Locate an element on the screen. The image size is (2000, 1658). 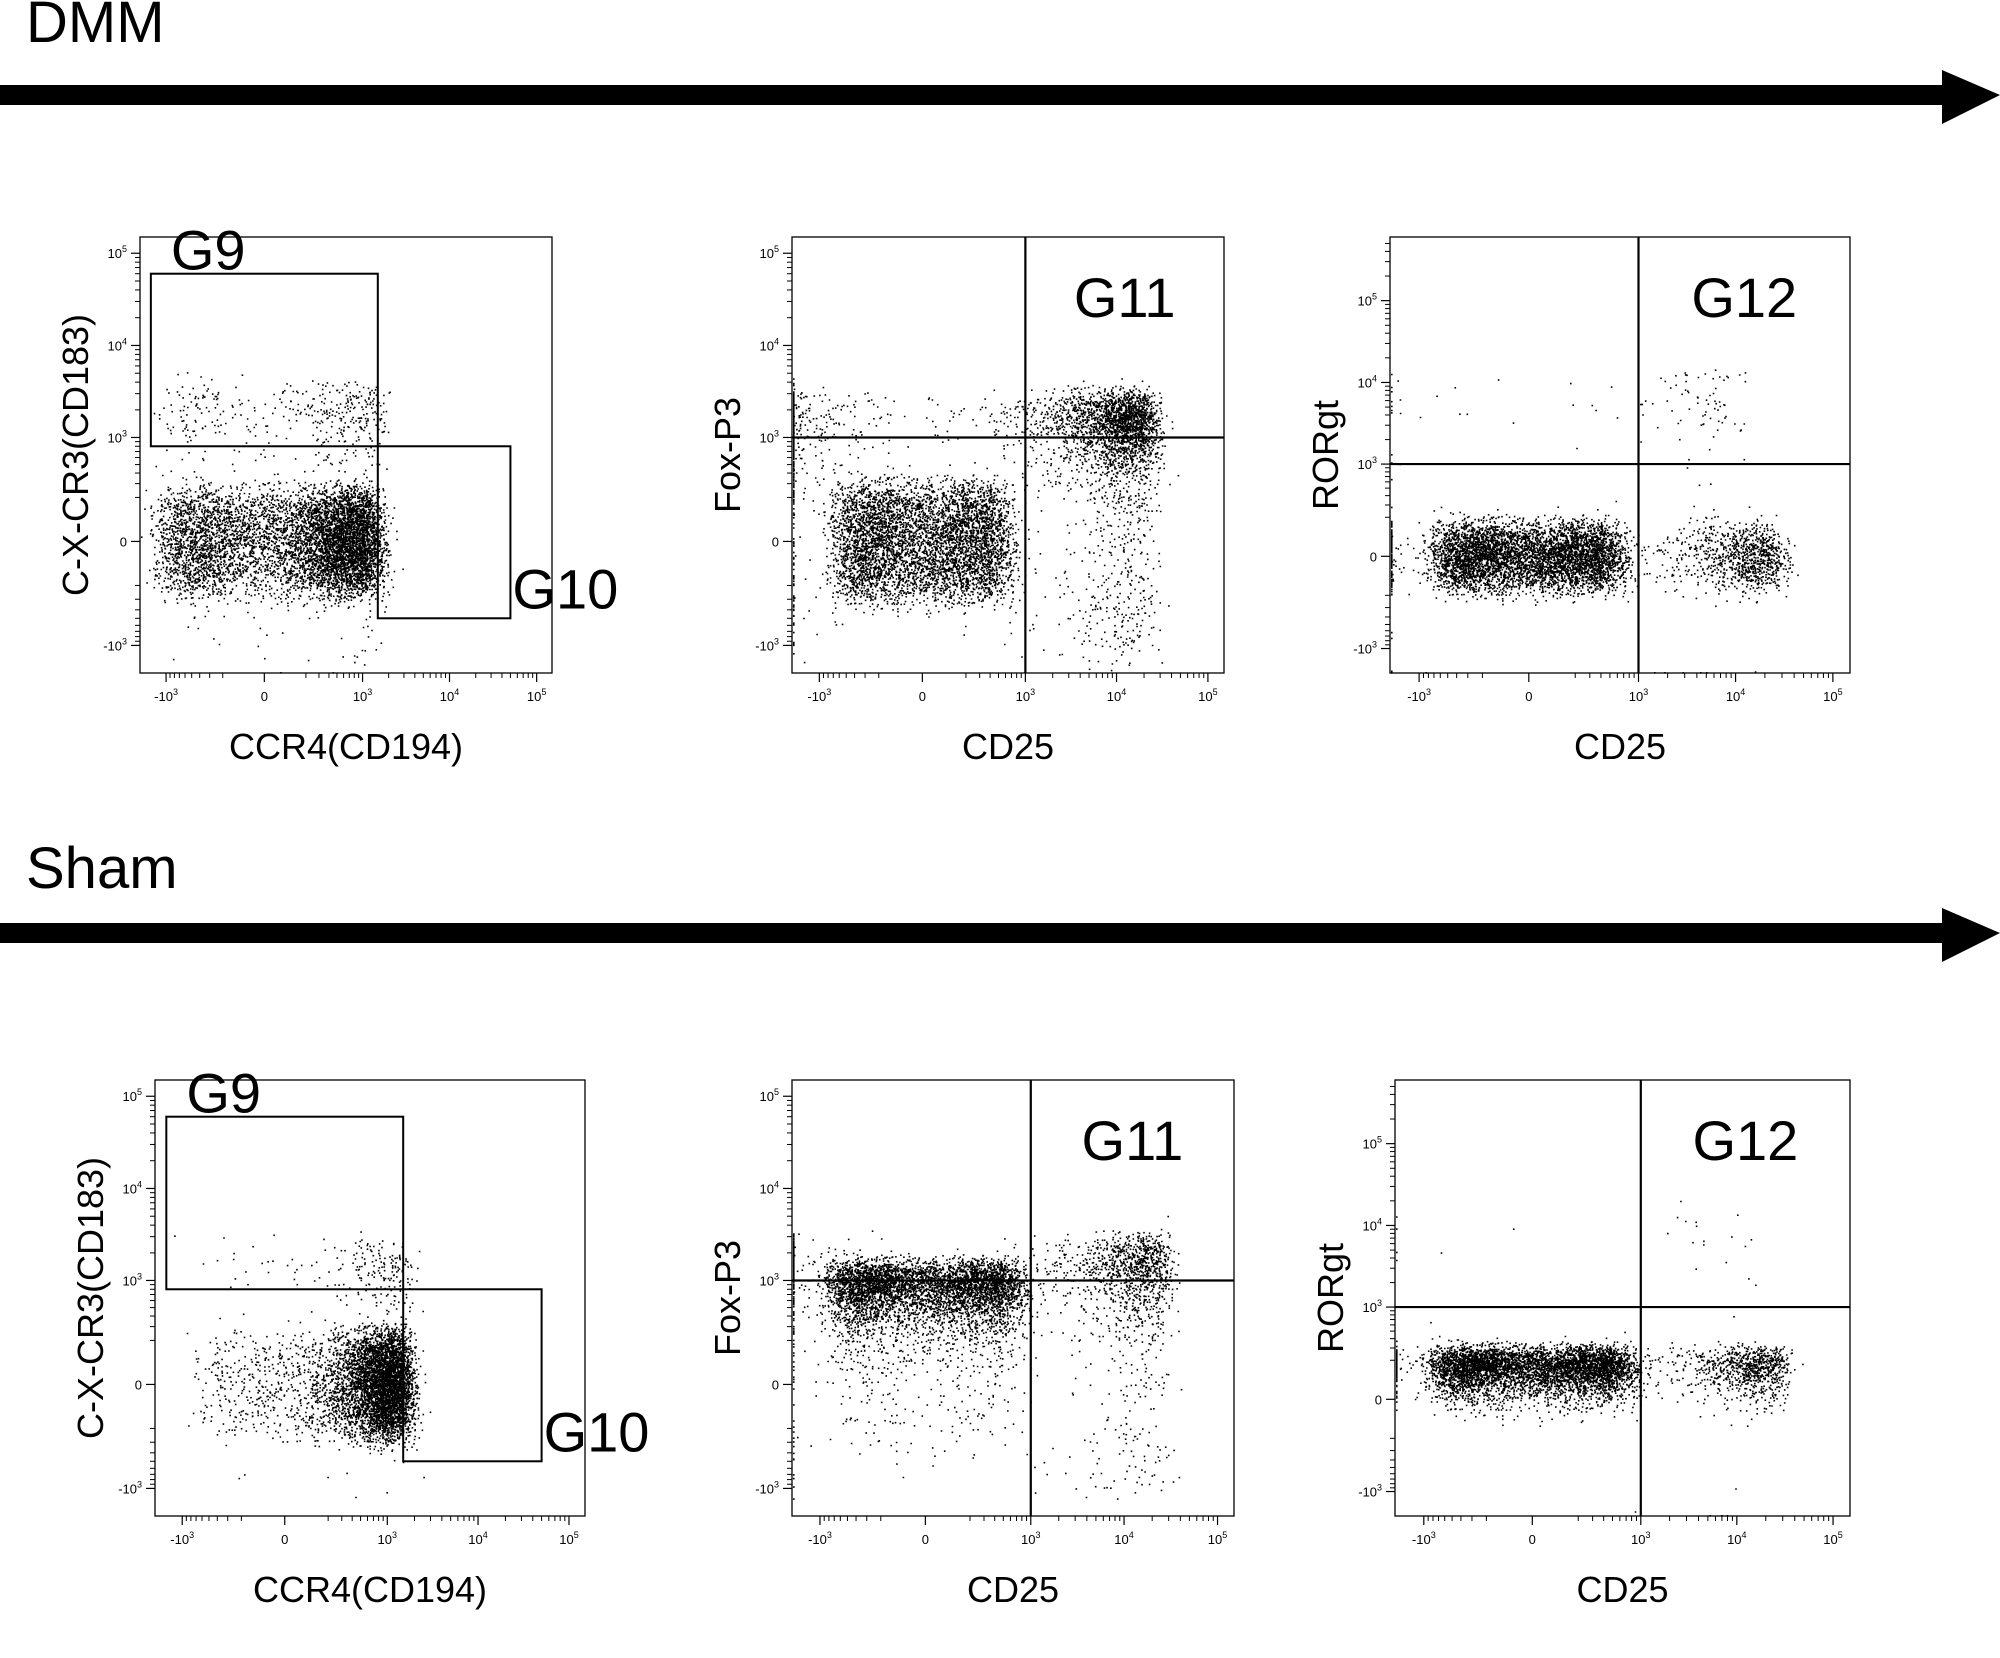
row-title-sham: Sham is located at coordinates (102, 868).